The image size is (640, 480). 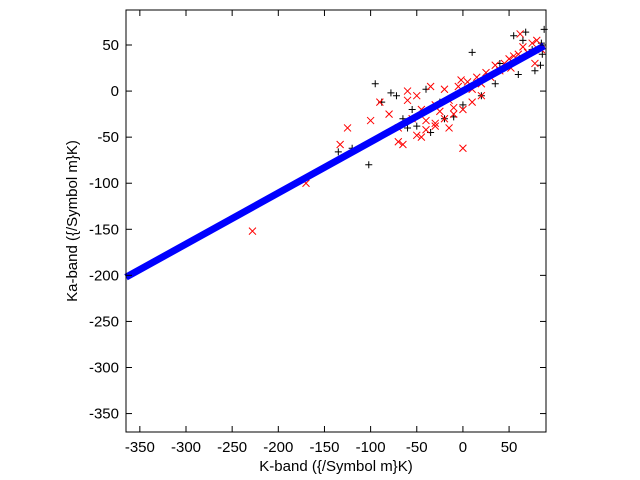 I want to click on y-tick-label: 0, so click(x=115, y=91).